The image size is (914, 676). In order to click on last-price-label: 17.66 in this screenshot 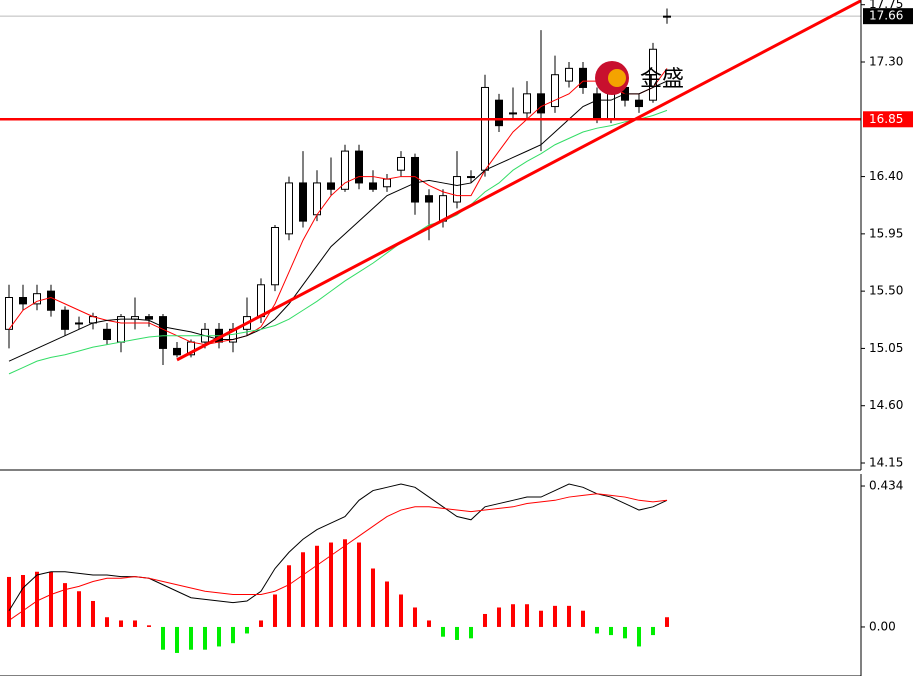, I will do `click(886, 16)`.